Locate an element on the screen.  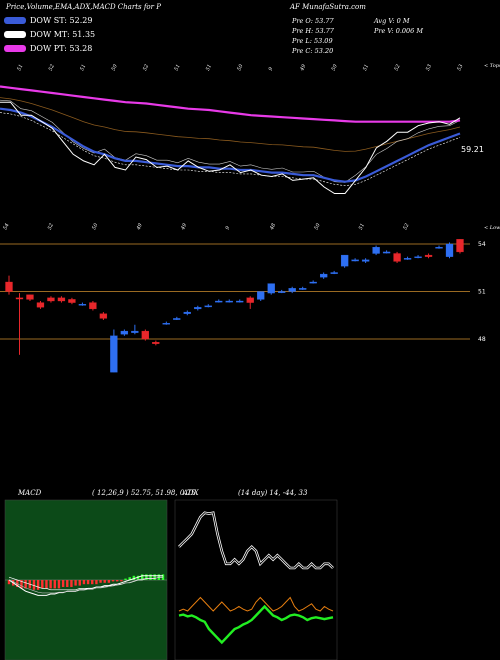
macd-signal-line is located at coordinates (85, 583).